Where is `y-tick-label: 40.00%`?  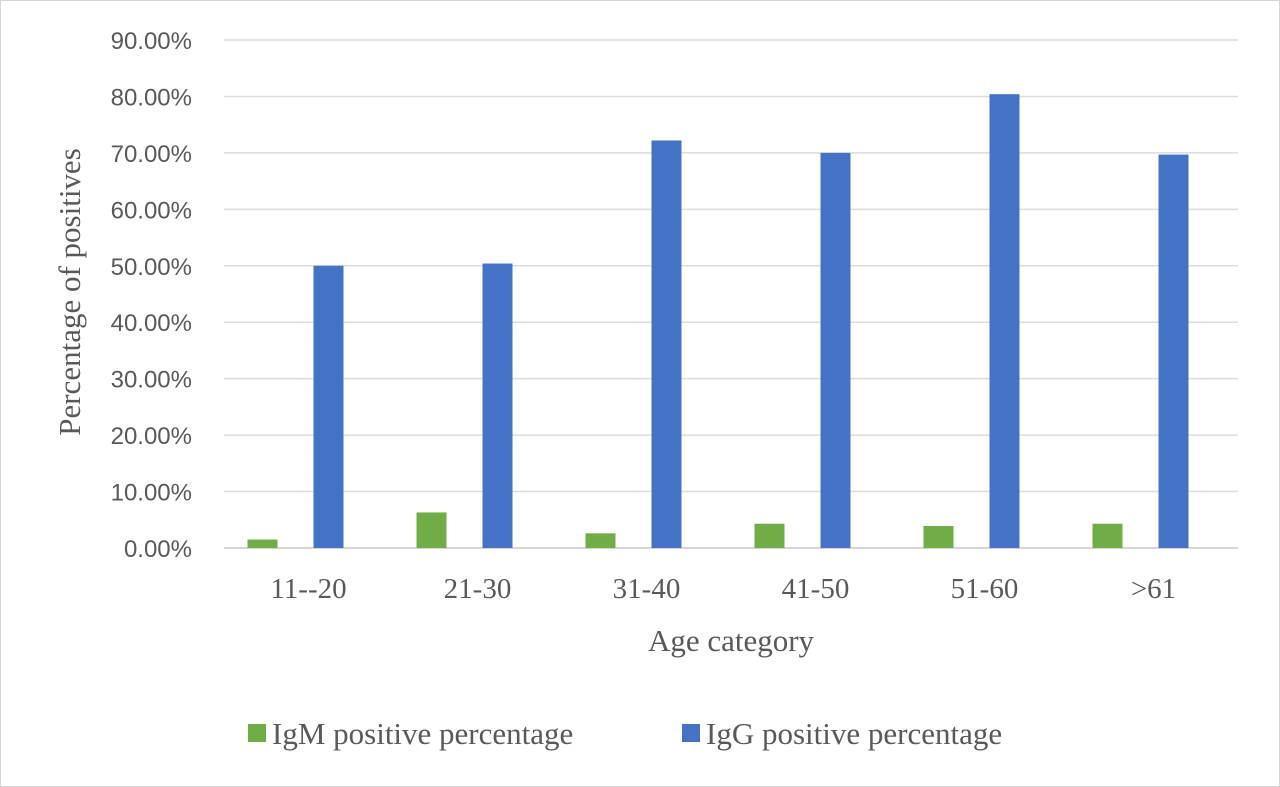 y-tick-label: 40.00% is located at coordinates (151, 323).